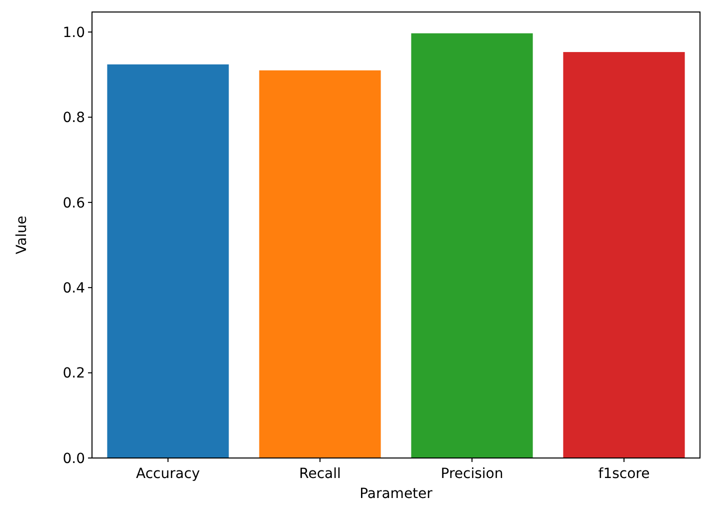 This screenshot has width=703, height=509. What do you see at coordinates (320, 474) in the screenshot?
I see `x-tick-label: Recall` at bounding box center [320, 474].